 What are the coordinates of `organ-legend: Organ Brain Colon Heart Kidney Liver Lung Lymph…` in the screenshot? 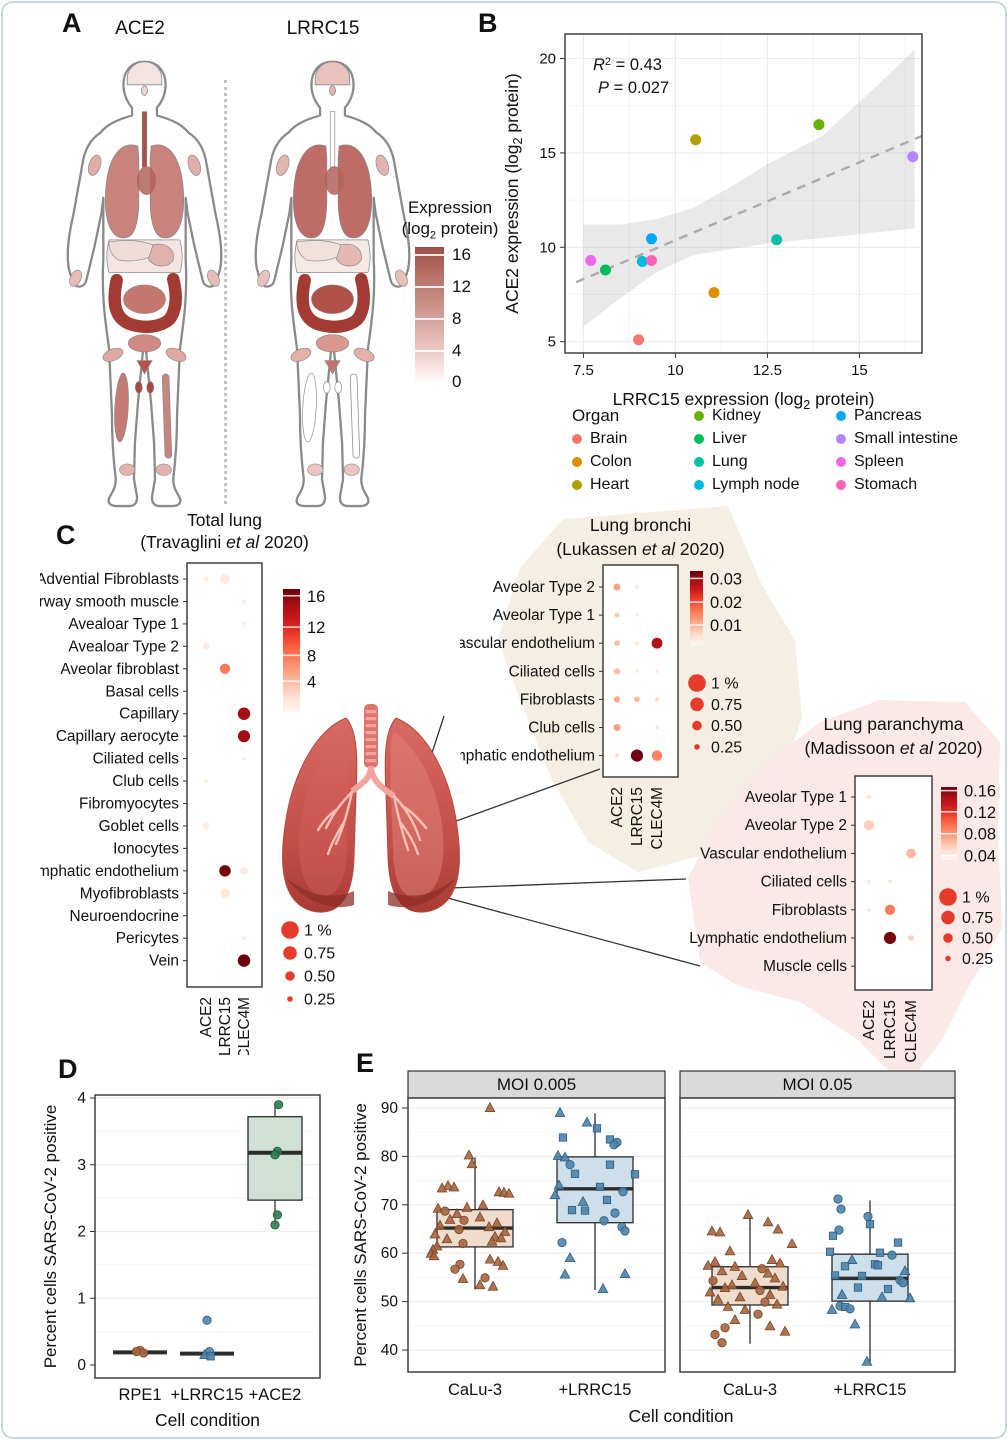 It's located at (790, 450).